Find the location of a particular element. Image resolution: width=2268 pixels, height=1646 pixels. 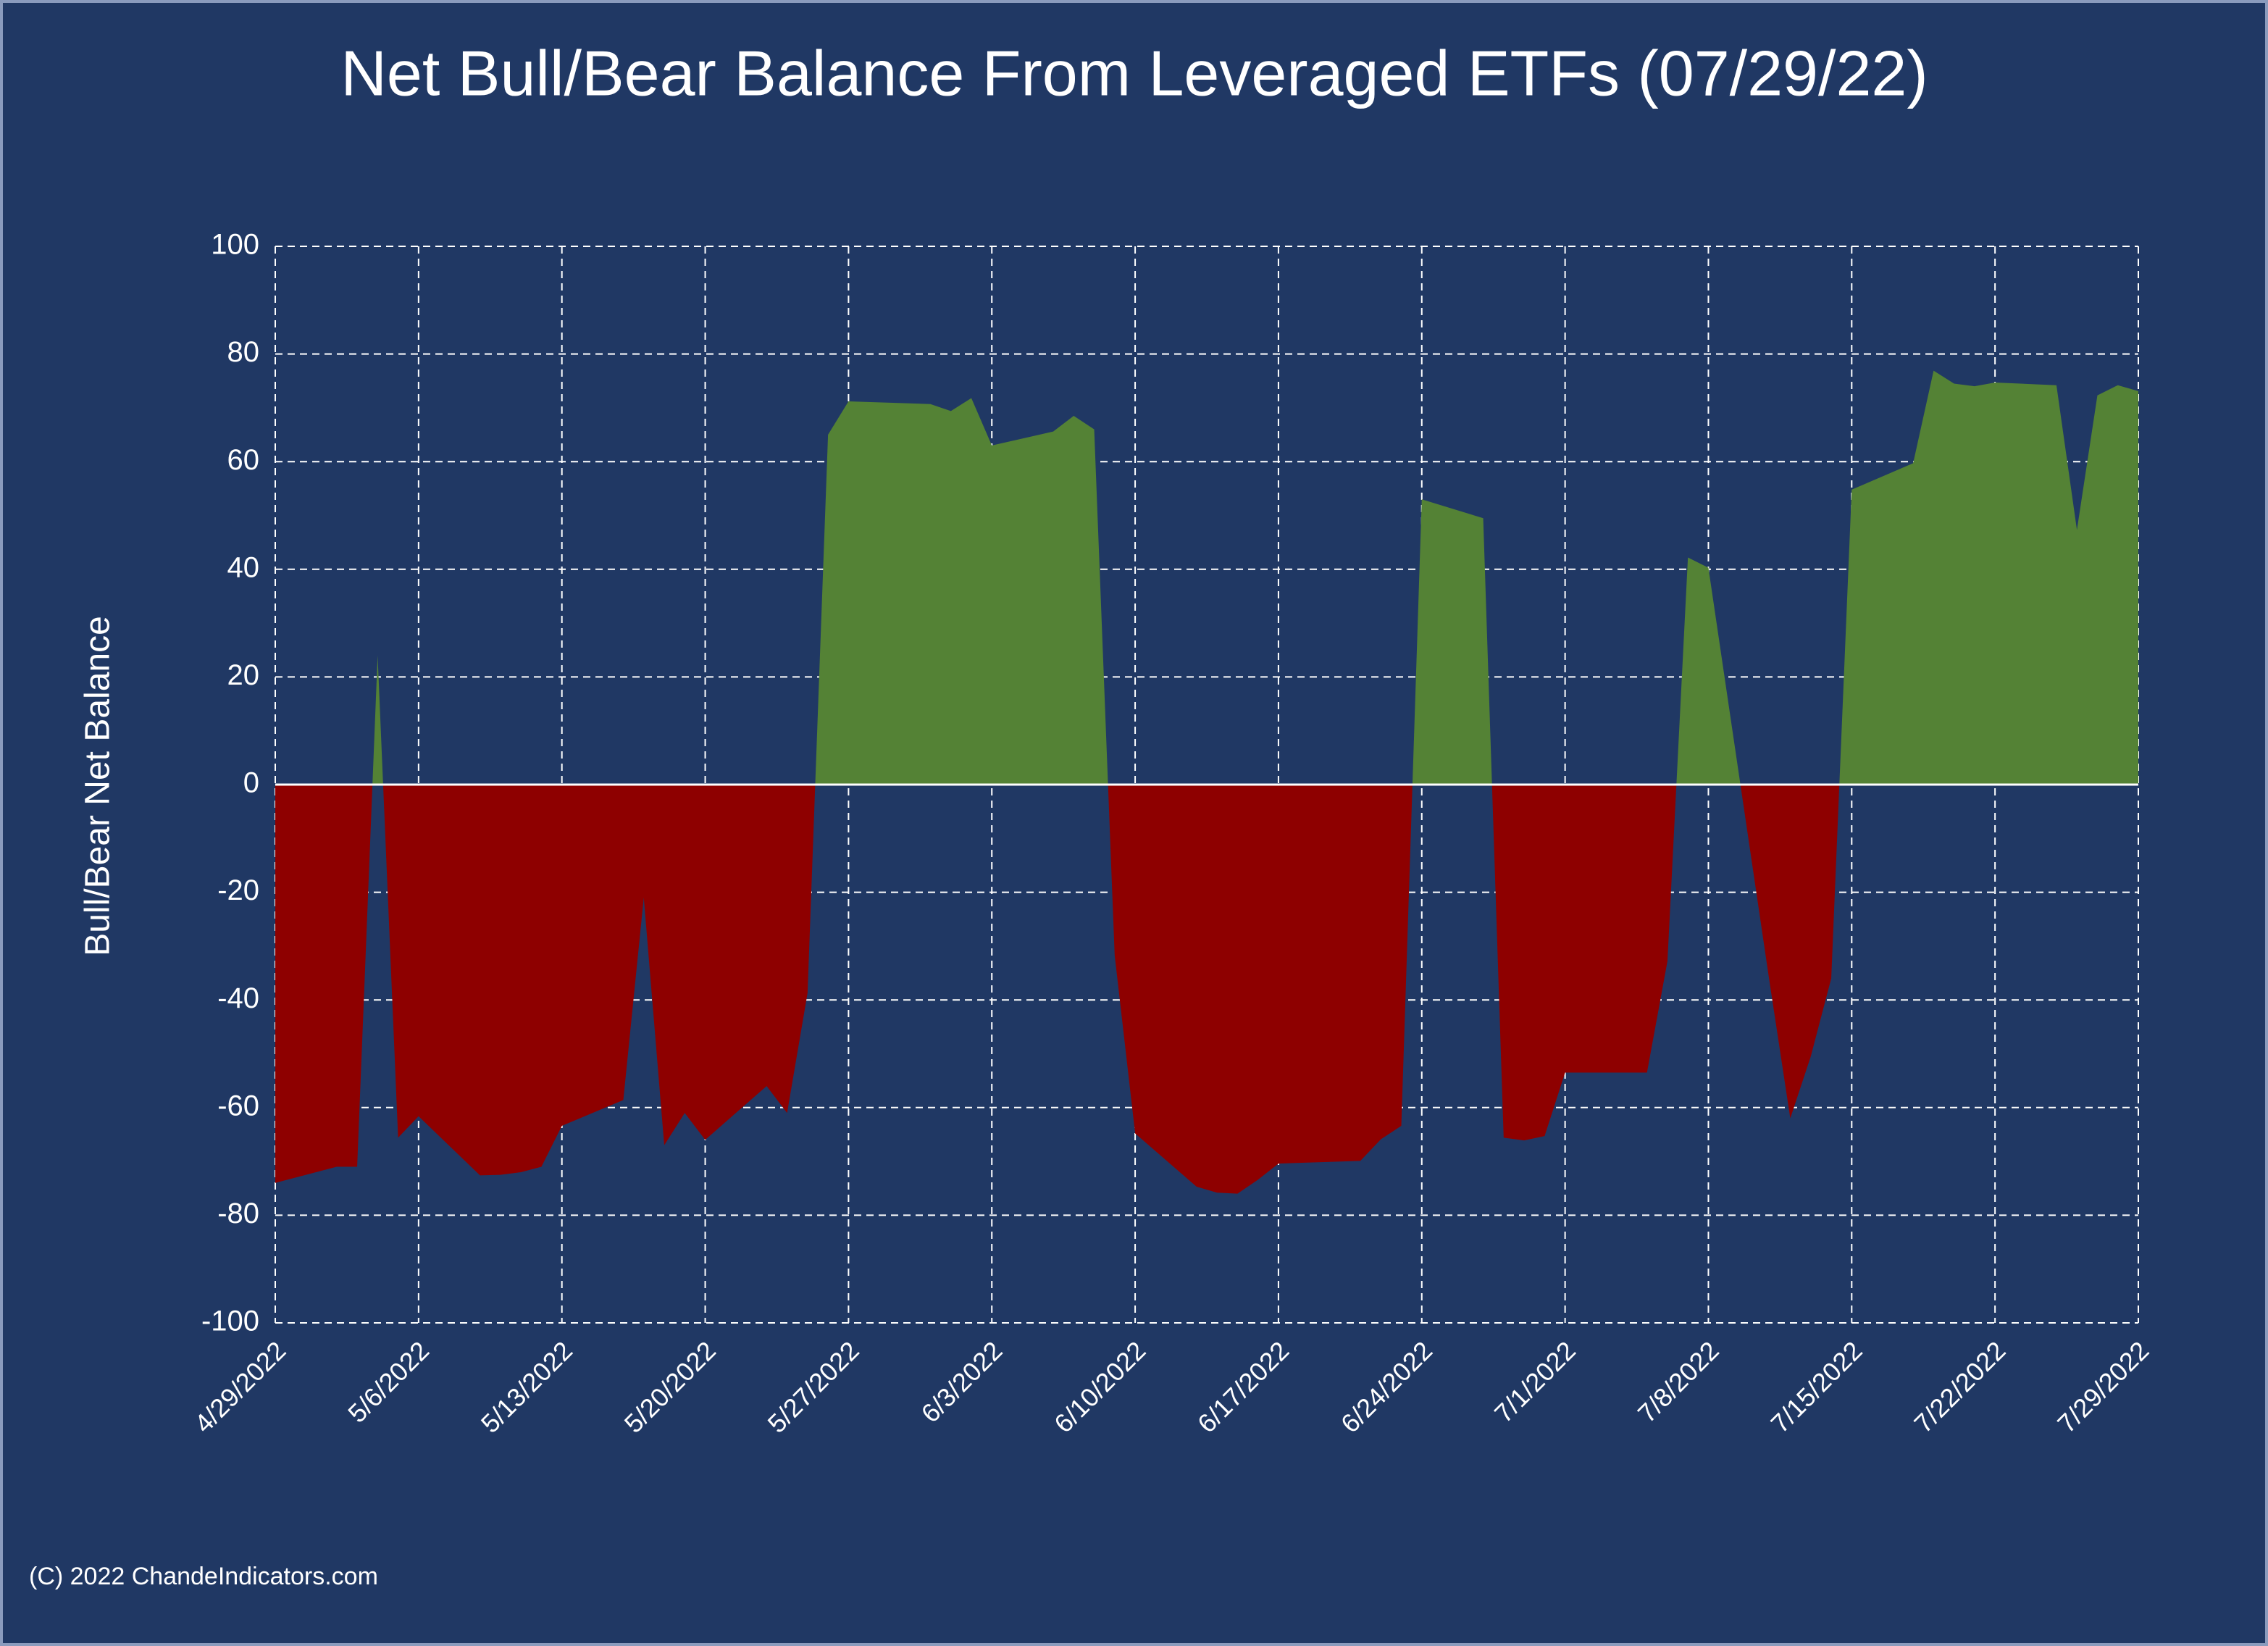

y-tick-label: 20 is located at coordinates (244, 675).